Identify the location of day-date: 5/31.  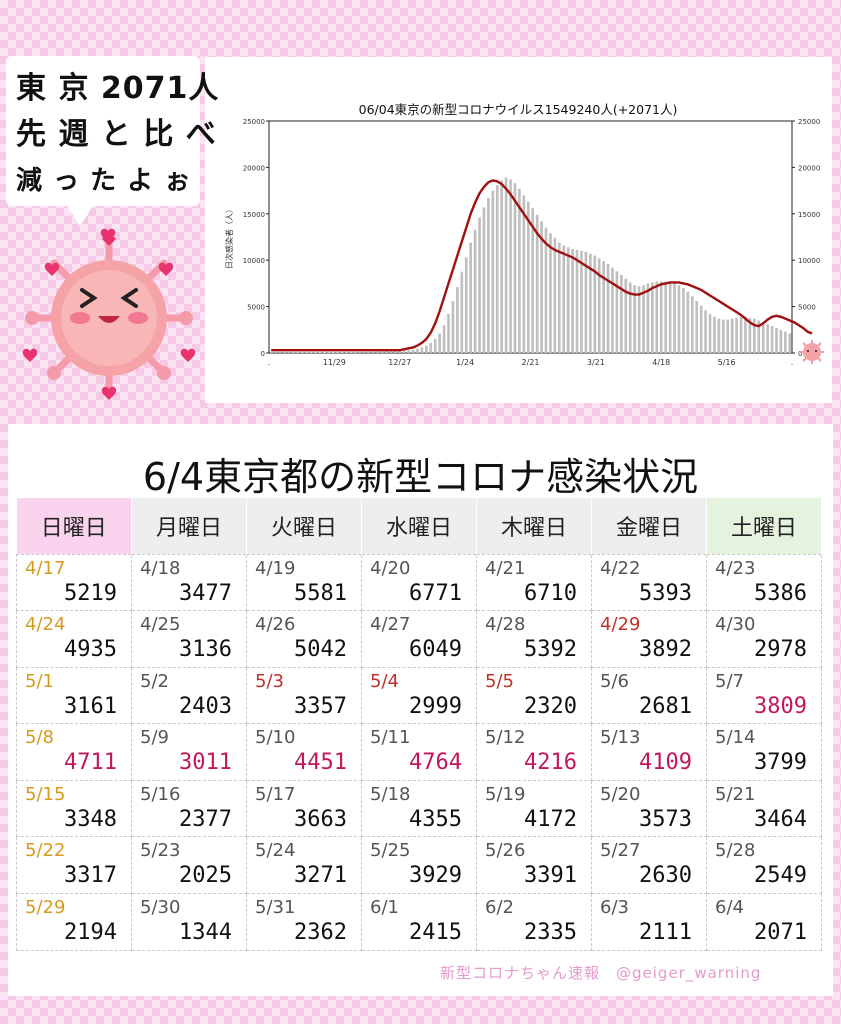
(275, 908).